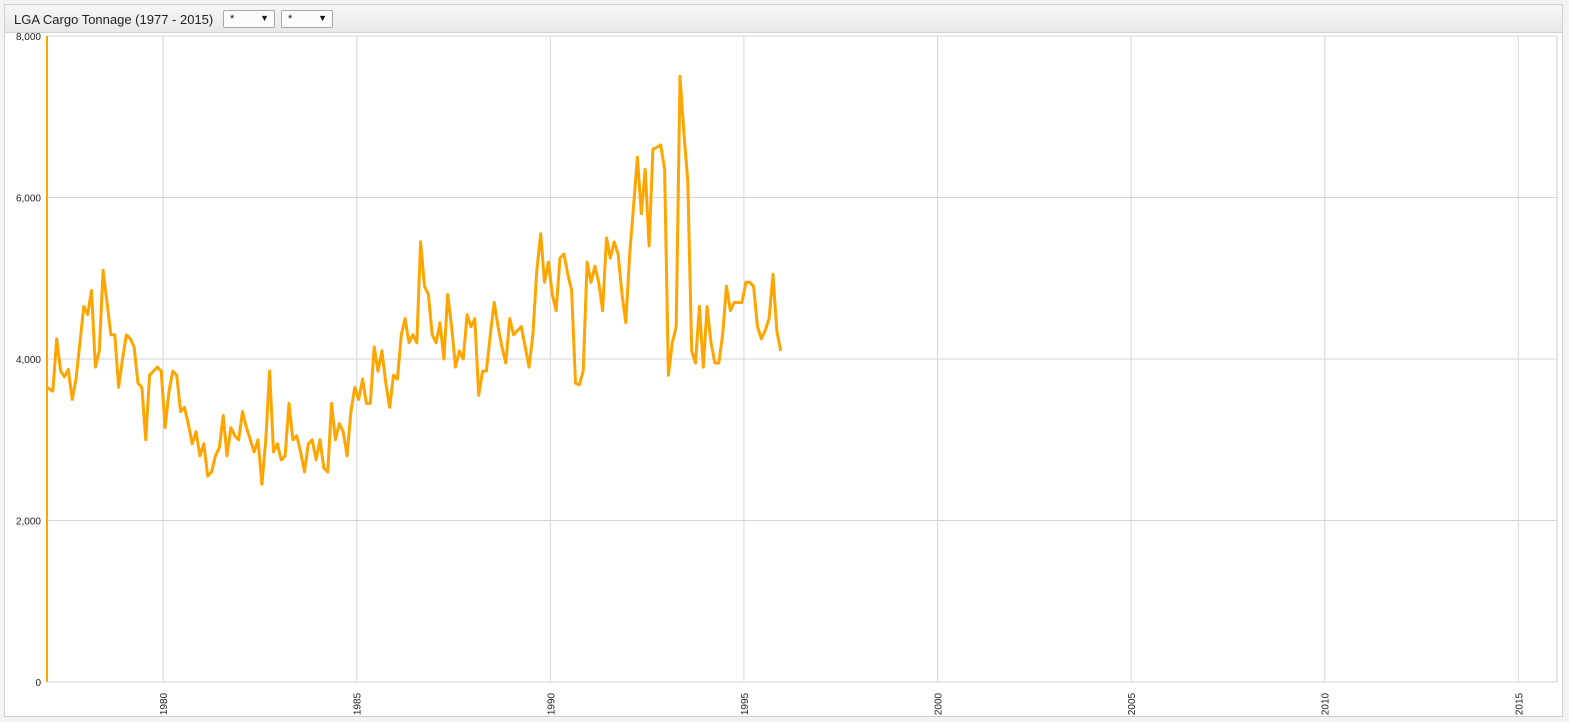 The height and width of the screenshot is (722, 1569). What do you see at coordinates (28, 522) in the screenshot?
I see `y-tick-label: 2,000` at bounding box center [28, 522].